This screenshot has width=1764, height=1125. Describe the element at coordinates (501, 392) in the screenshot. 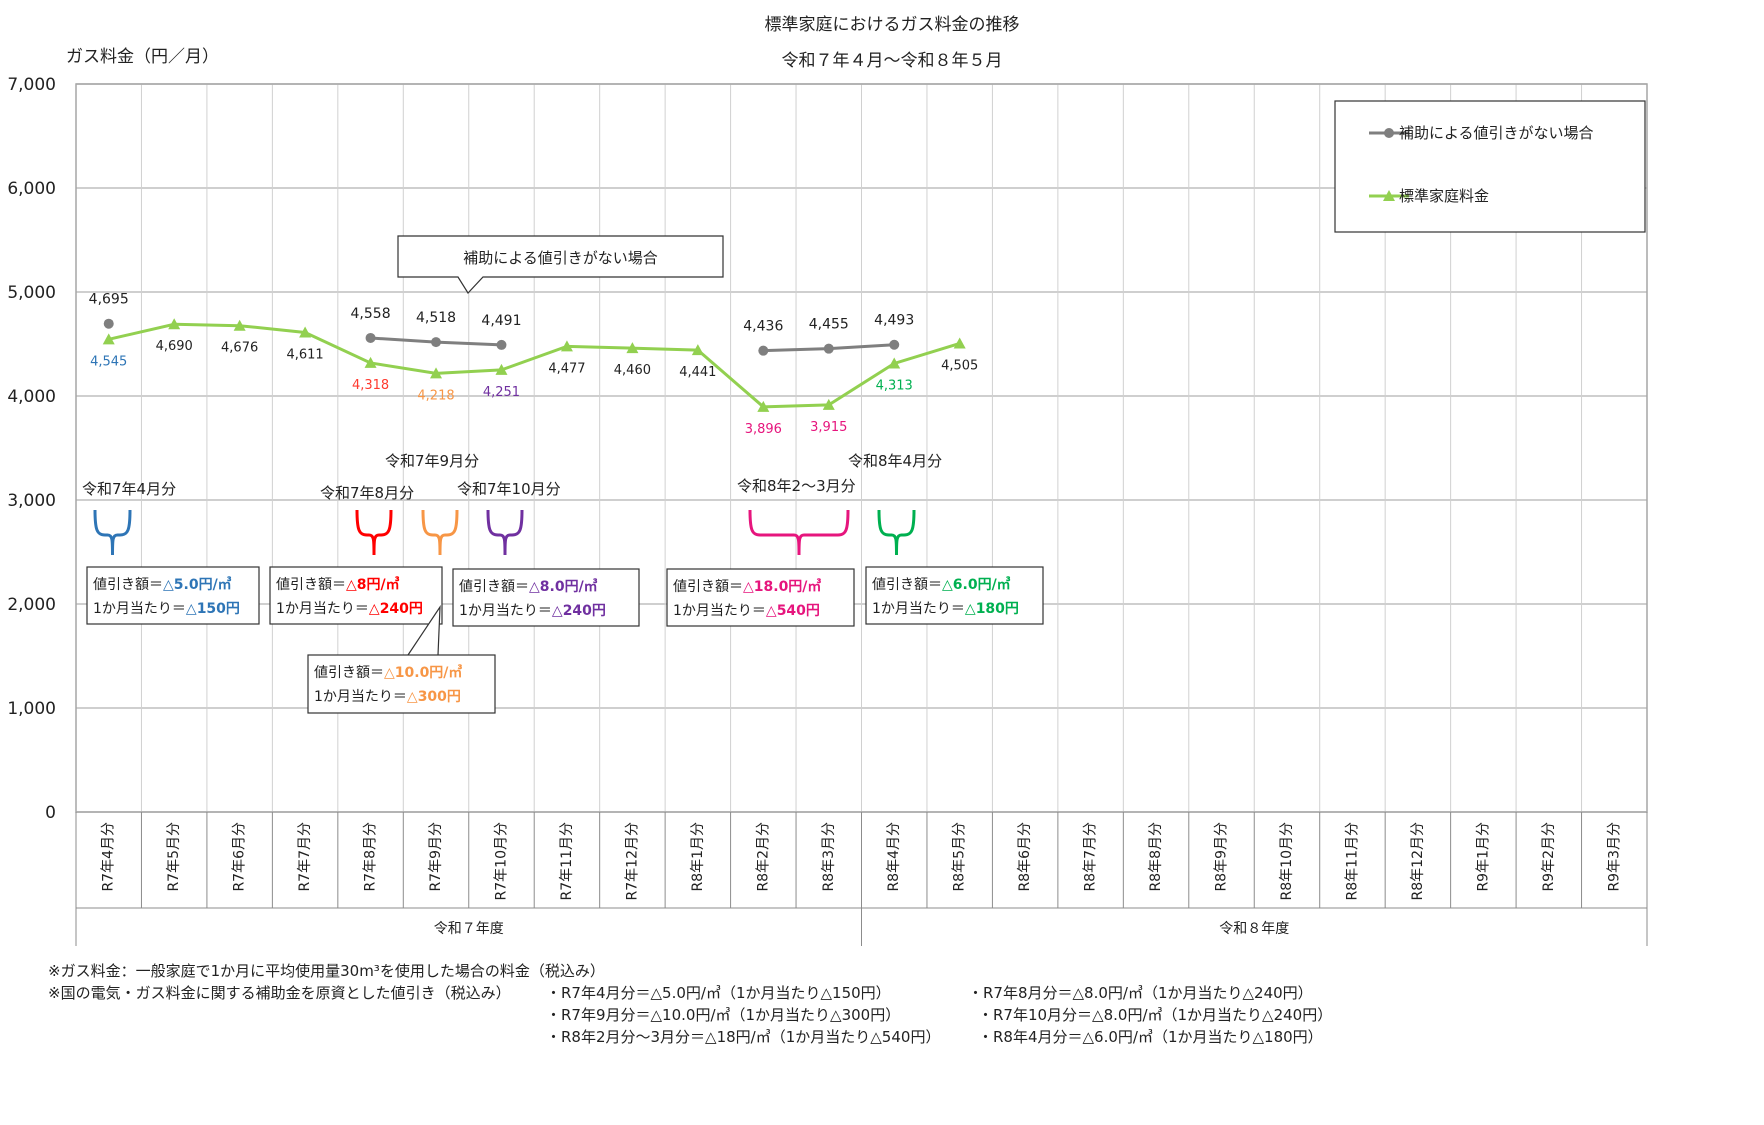

I see `data-label-standard: 4,251` at that location.